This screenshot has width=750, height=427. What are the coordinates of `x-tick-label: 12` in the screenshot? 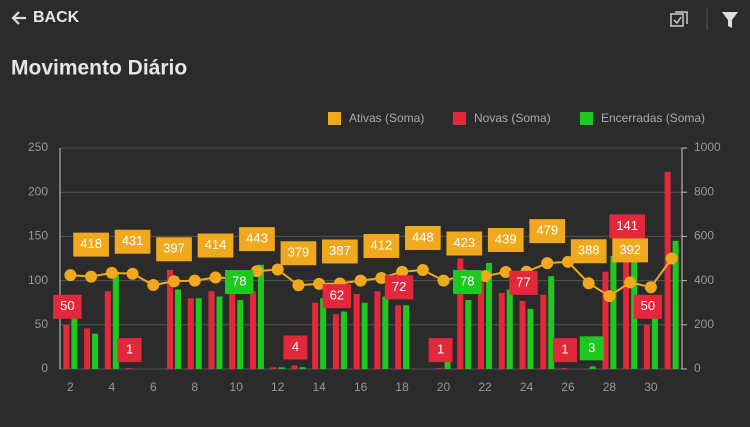 It's located at (278, 387).